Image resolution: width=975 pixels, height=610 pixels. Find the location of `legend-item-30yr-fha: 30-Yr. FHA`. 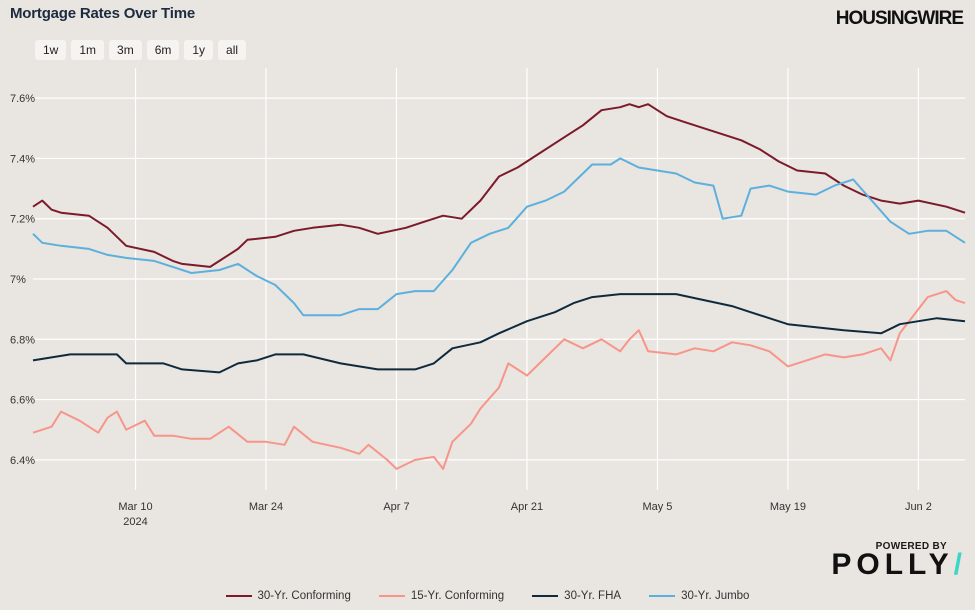

legend-item-30yr-fha: 30-Yr. FHA is located at coordinates (576, 596).